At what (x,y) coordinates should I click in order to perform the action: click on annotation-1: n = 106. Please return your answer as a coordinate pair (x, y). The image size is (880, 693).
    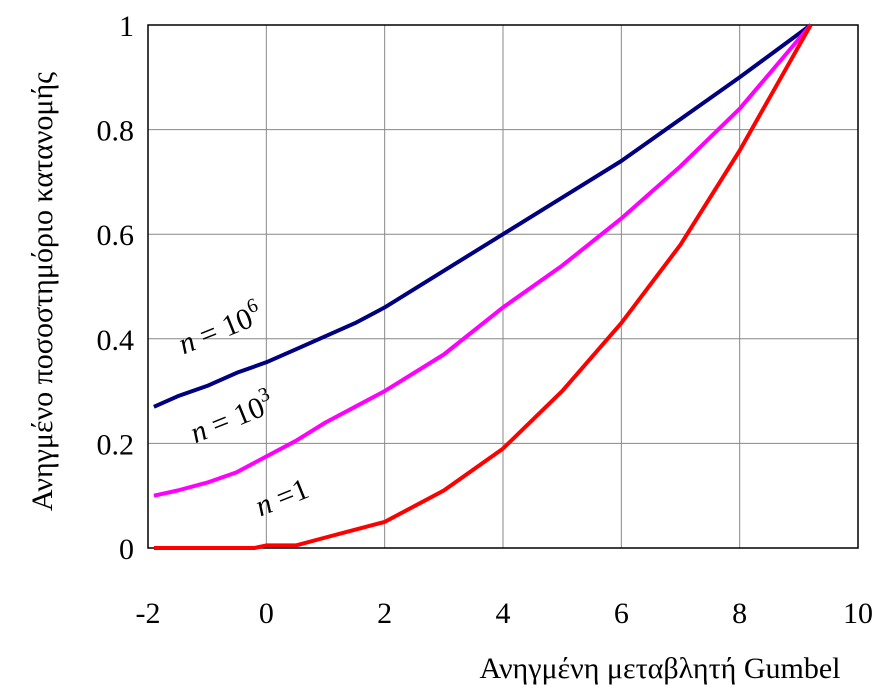
    Looking at the image, I should click on (219, 327).